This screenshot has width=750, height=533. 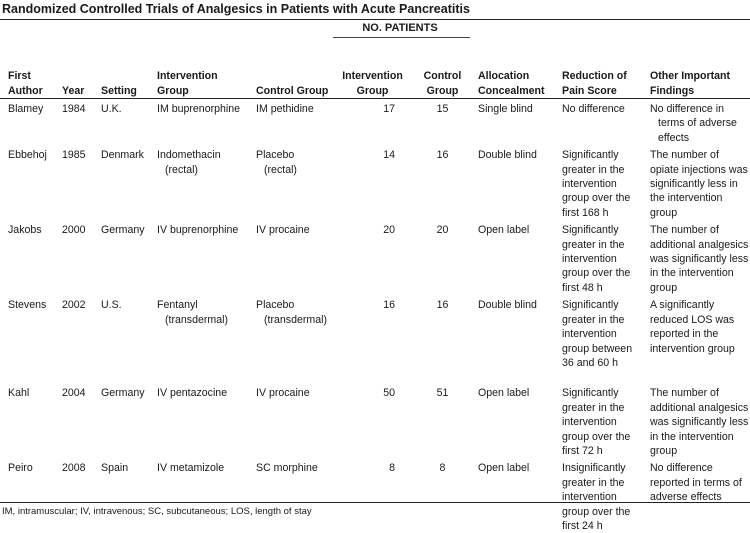 What do you see at coordinates (27, 155) in the screenshot?
I see `table-cell: Ebbehoj` at bounding box center [27, 155].